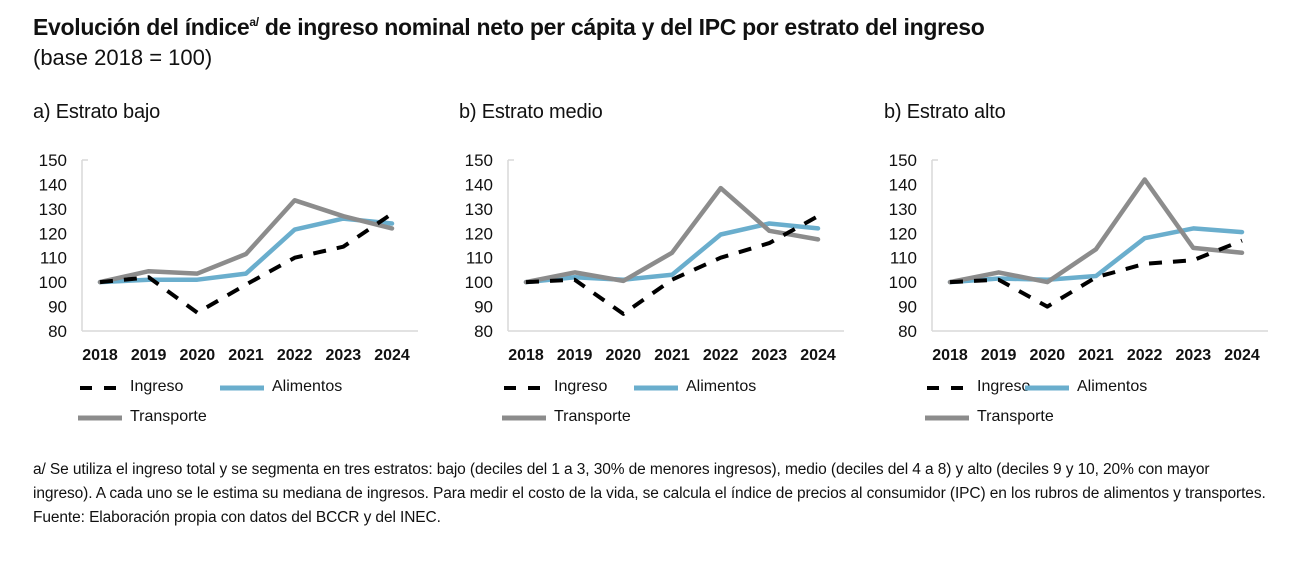  Describe the element at coordinates (141, 27) in the screenshot. I see `title-text: Evolución del índice` at that location.